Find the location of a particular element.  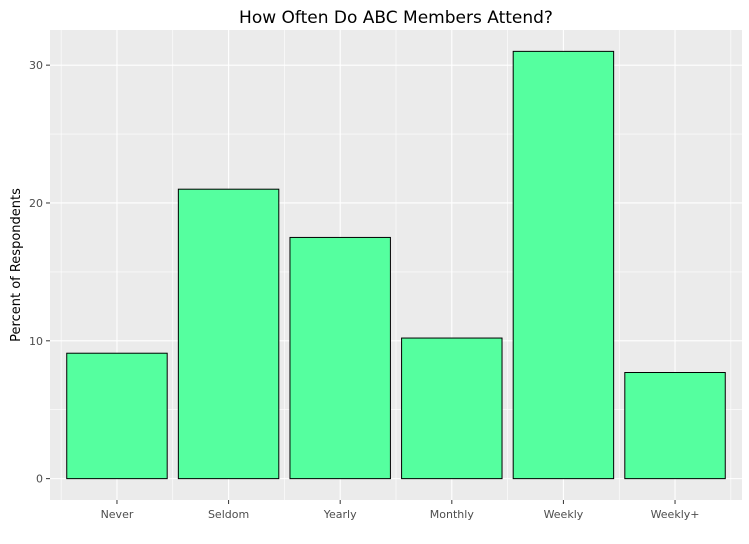

x-tick-label: Never is located at coordinates (117, 514).